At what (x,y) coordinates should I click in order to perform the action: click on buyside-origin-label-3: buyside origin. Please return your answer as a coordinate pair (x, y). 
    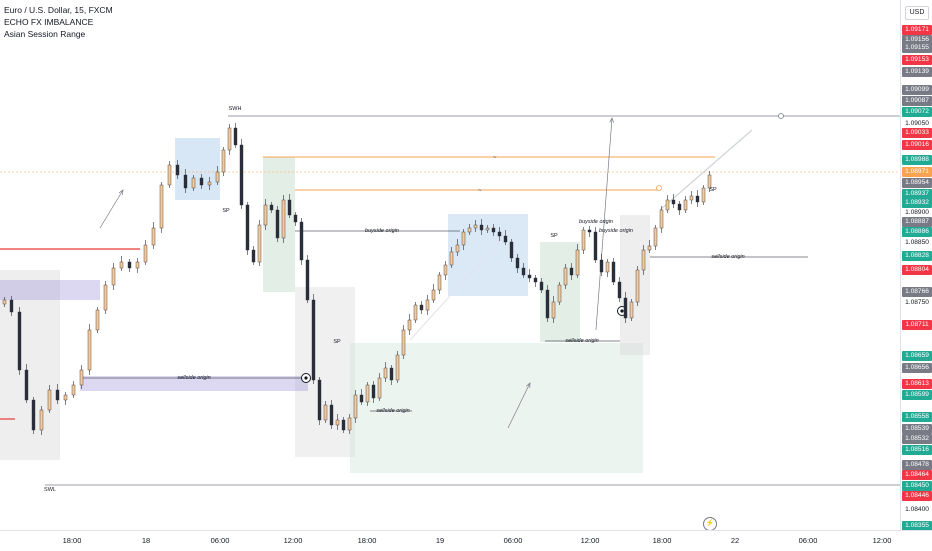
    Looking at the image, I should click on (616, 231).